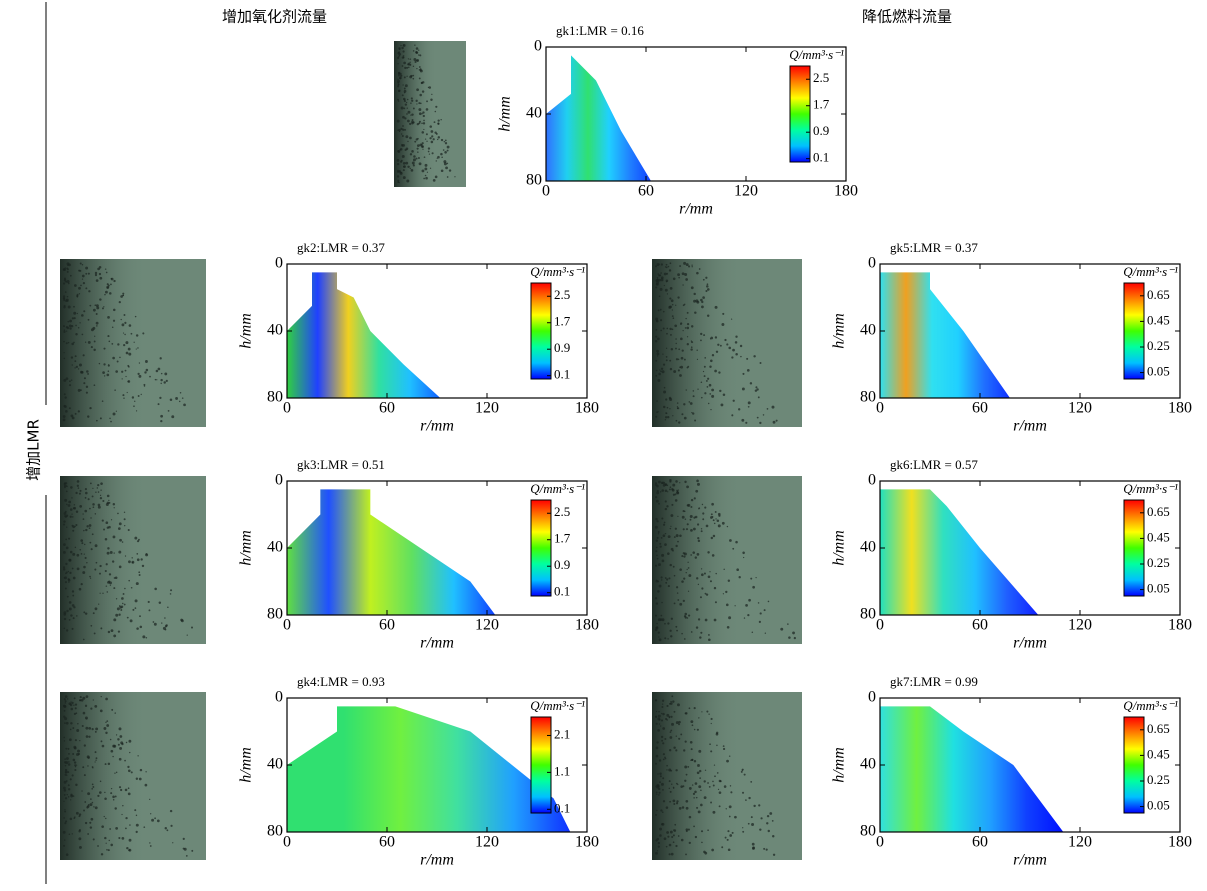 The image size is (1207, 891). I want to click on colorbar-tick-label: 2.5, so click(821, 77).